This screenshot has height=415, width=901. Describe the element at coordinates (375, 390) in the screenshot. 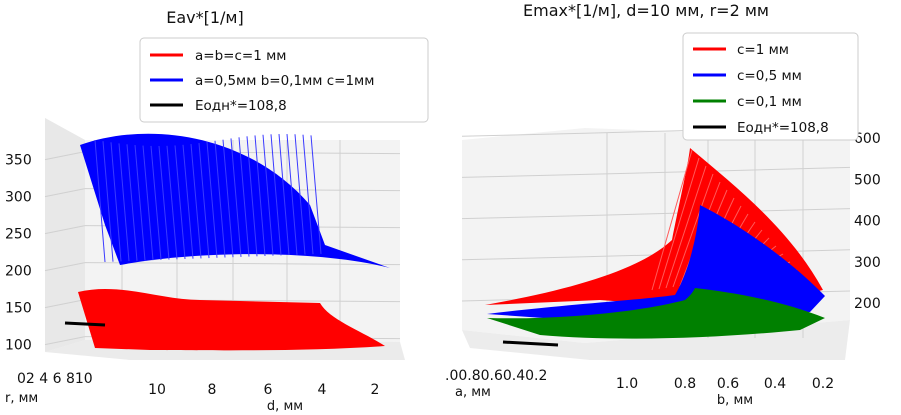

I see `left-x-tick-4: 2` at that location.